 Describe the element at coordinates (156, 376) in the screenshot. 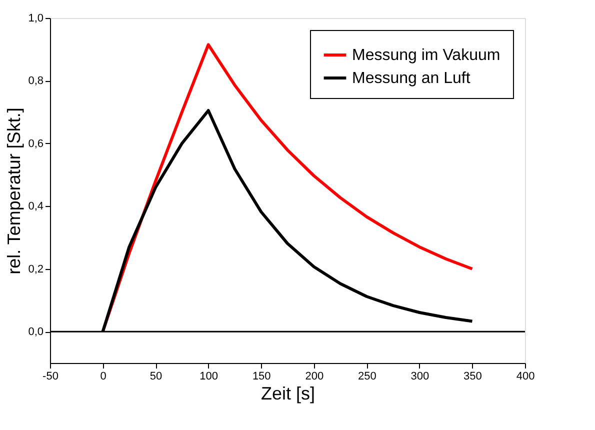

I see `x-tick-label: 50` at that location.